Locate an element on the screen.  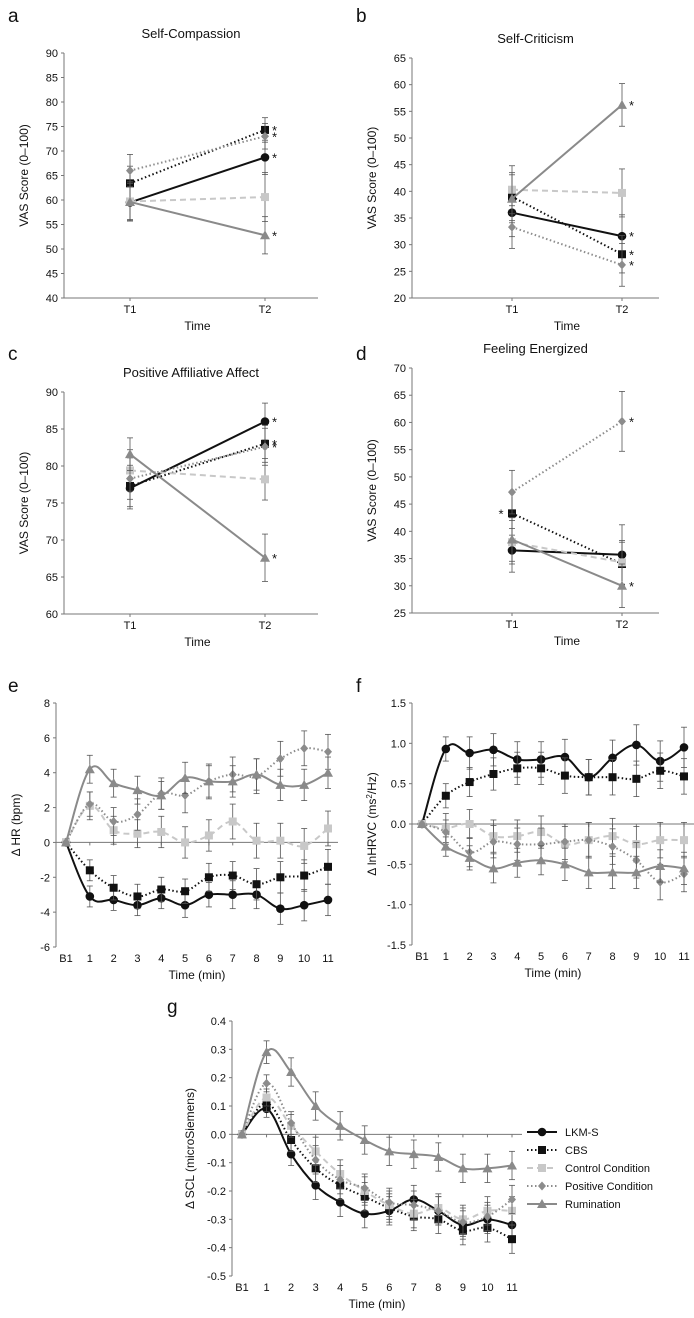
chart-title: Positive Affiliative Affect is located at coordinates (191, 372).